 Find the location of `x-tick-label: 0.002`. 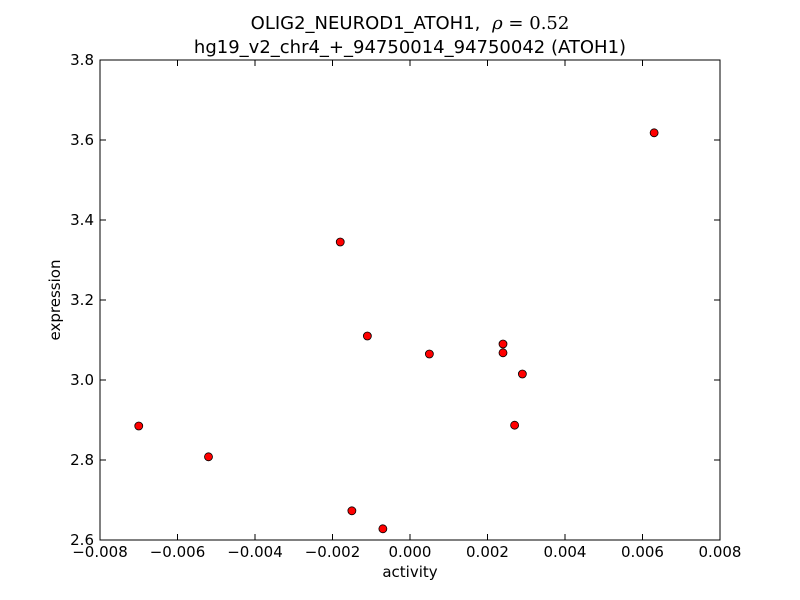

x-tick-label: 0.002 is located at coordinates (487, 552).